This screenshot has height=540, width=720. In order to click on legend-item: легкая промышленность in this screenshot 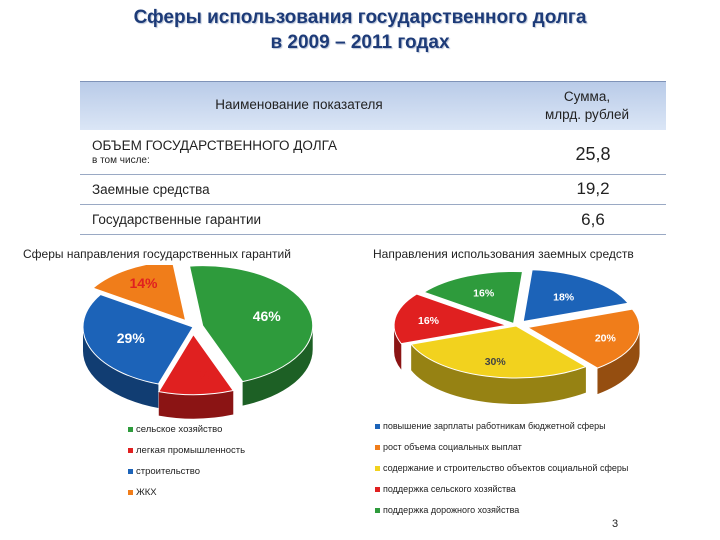, I will do `click(186, 450)`.